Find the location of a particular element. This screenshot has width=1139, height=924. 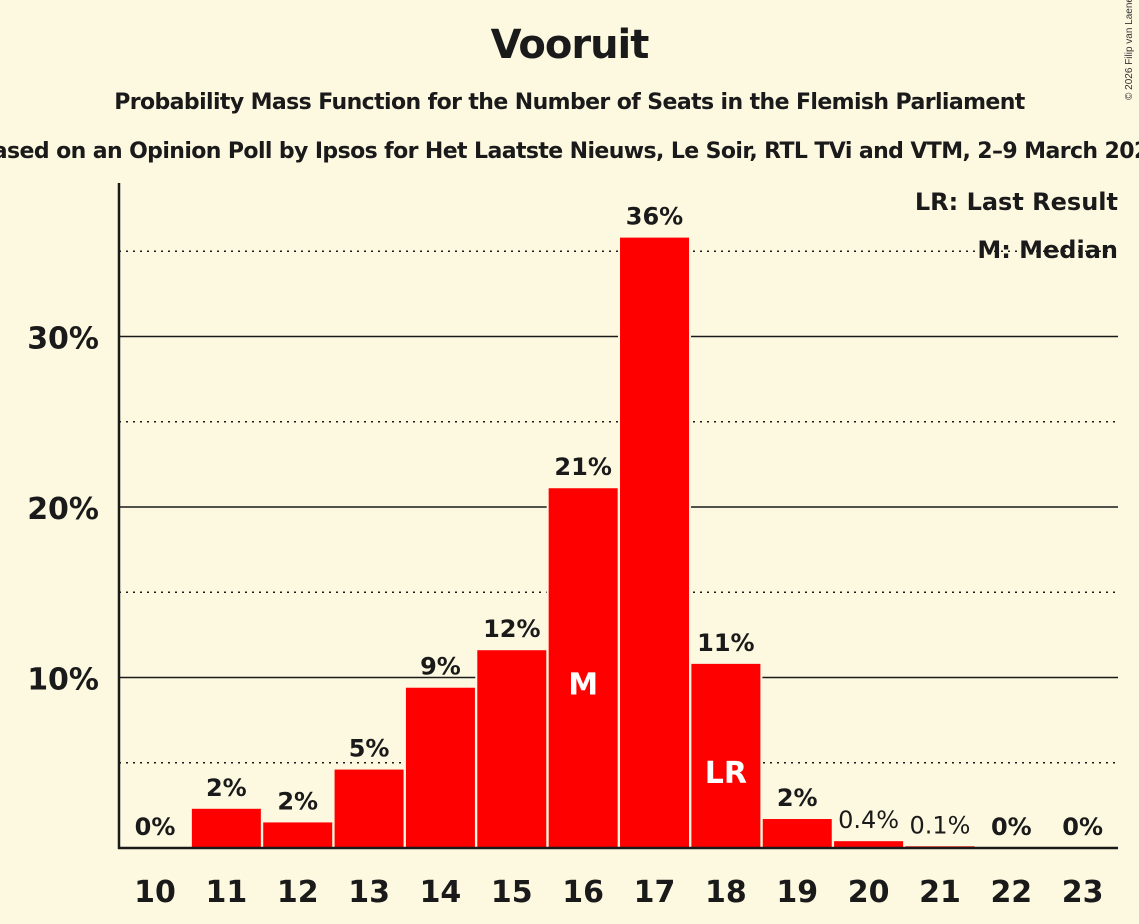

x-tick-label: 21 is located at coordinates (940, 892).